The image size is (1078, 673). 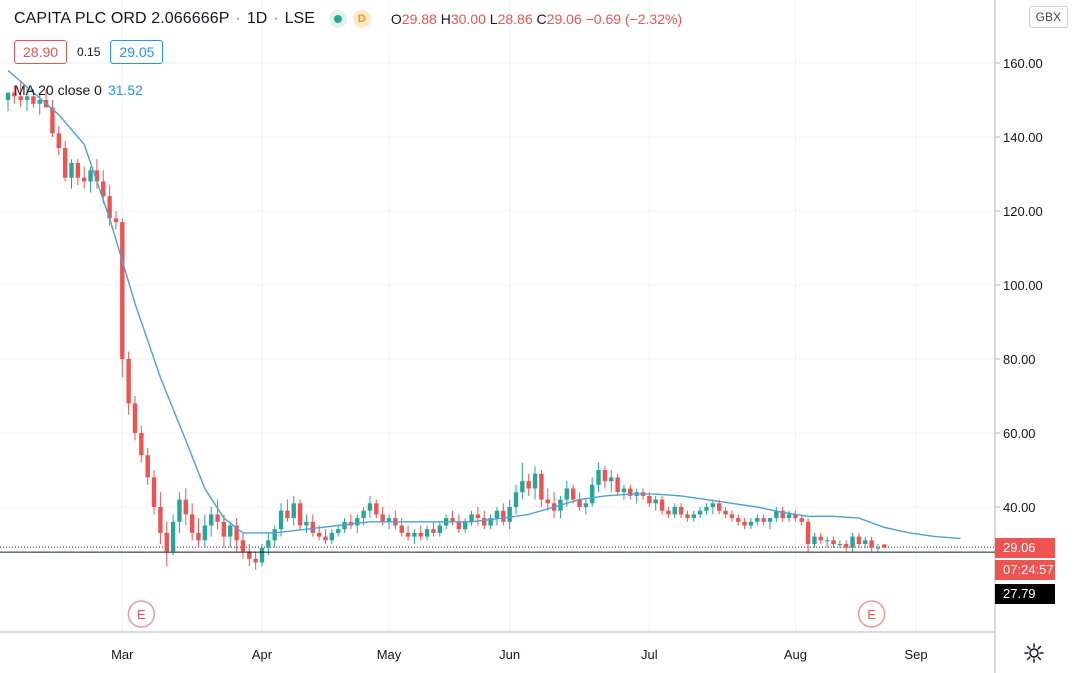 I want to click on y-tick-label: 100.00, so click(x=1023, y=285).